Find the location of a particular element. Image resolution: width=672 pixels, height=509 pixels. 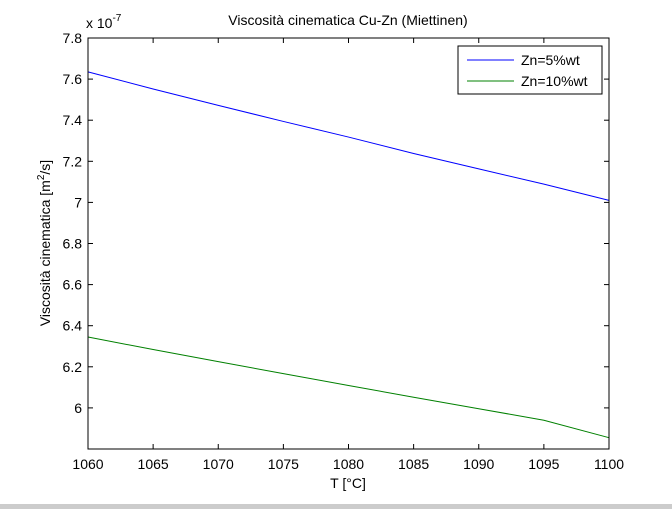

x-tick-label: 1070 is located at coordinates (218, 464).